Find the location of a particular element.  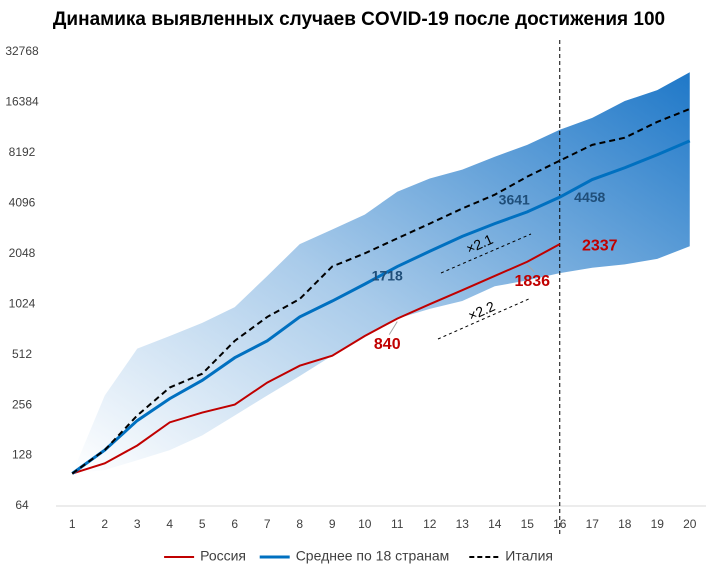

x-tick-label: 1 is located at coordinates (72, 524).